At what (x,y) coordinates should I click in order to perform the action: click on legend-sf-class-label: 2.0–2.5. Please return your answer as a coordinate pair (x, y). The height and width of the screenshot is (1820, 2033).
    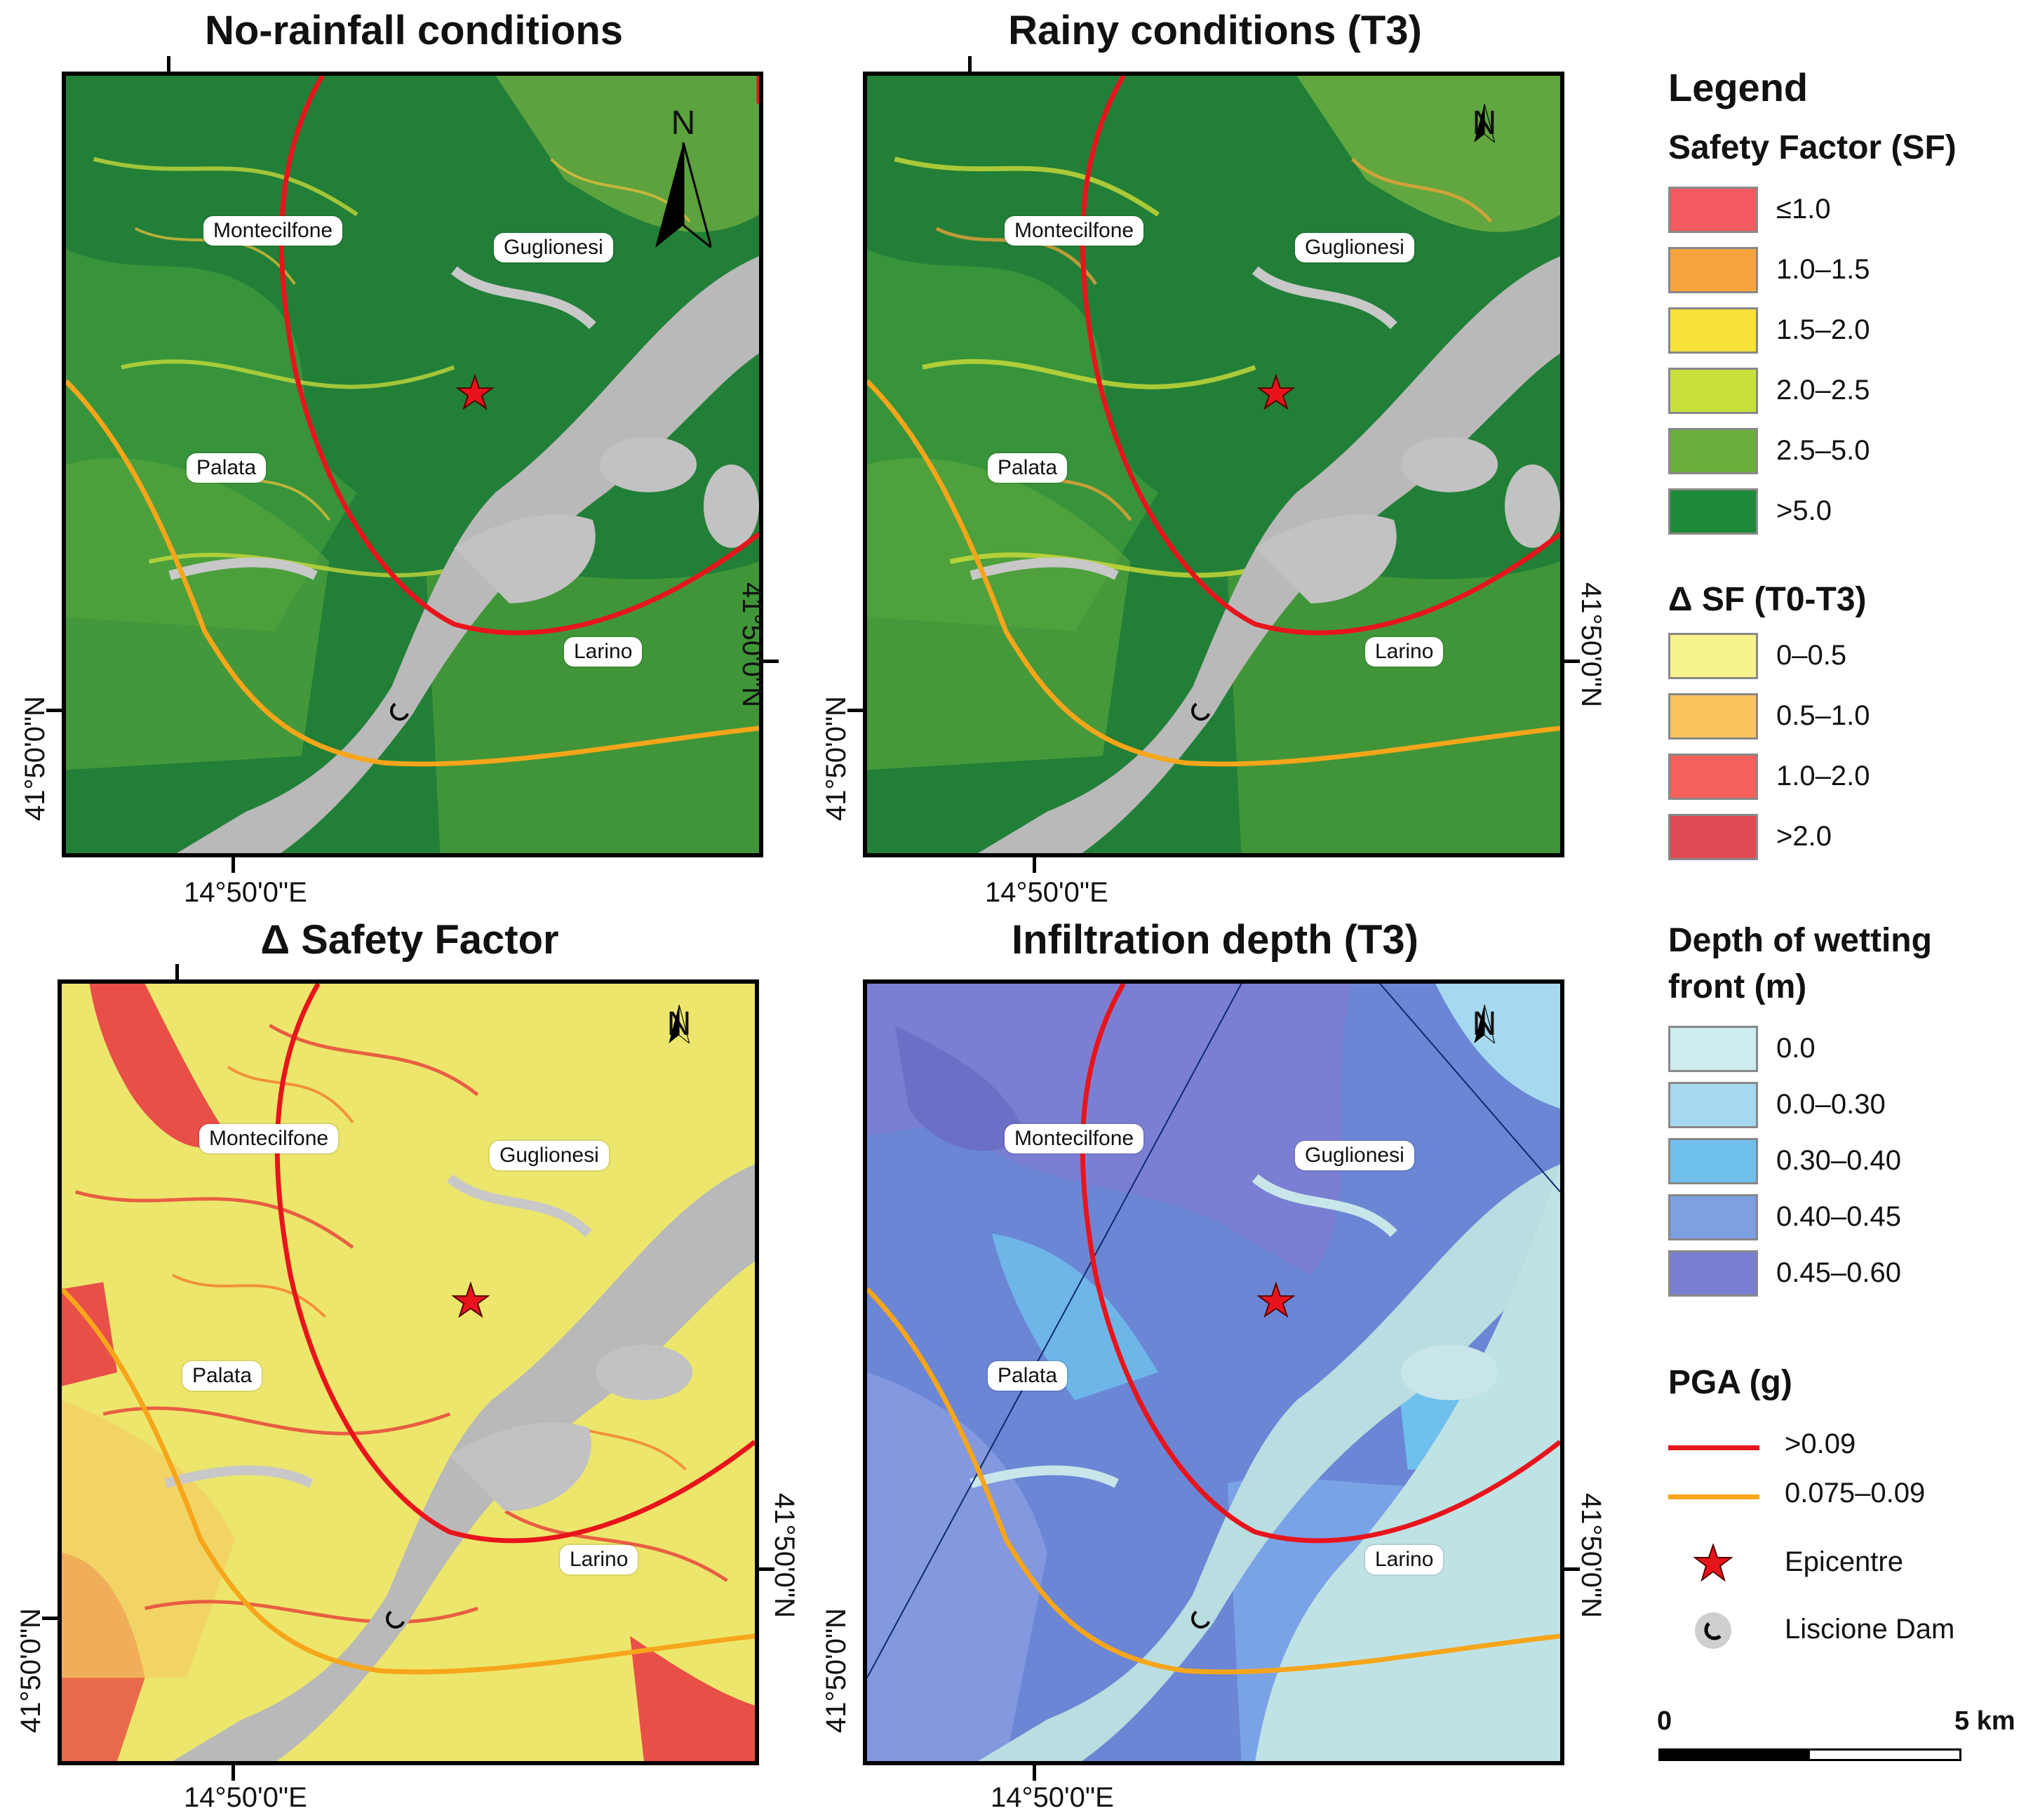
    Looking at the image, I should click on (1823, 390).